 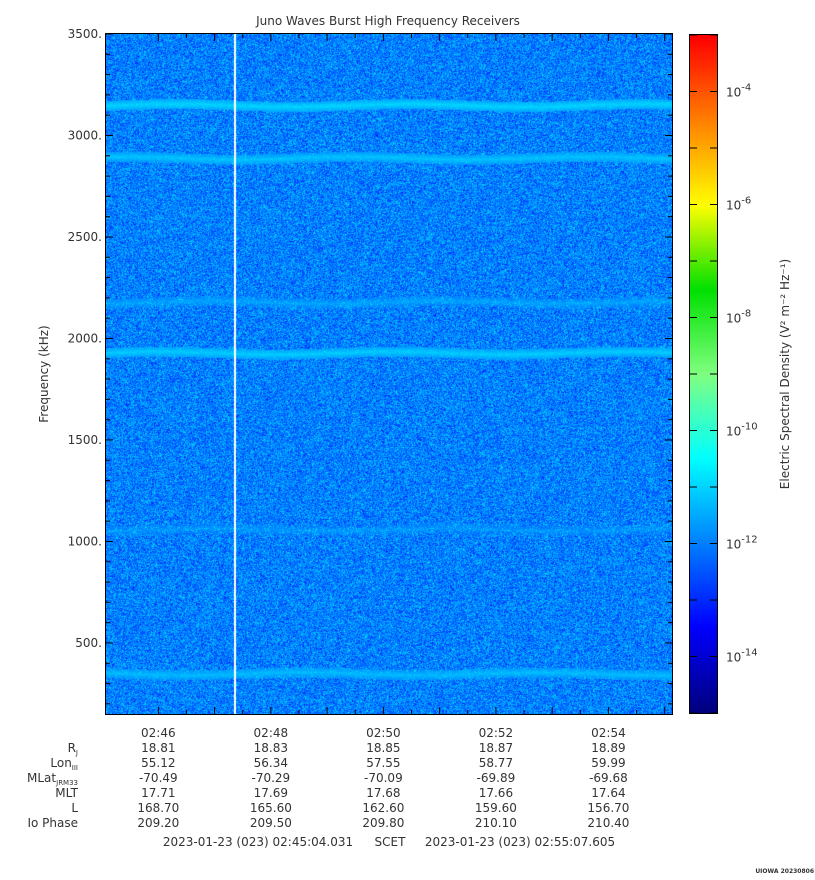 I want to click on ephemeris-value: 209.50, so click(x=271, y=823).